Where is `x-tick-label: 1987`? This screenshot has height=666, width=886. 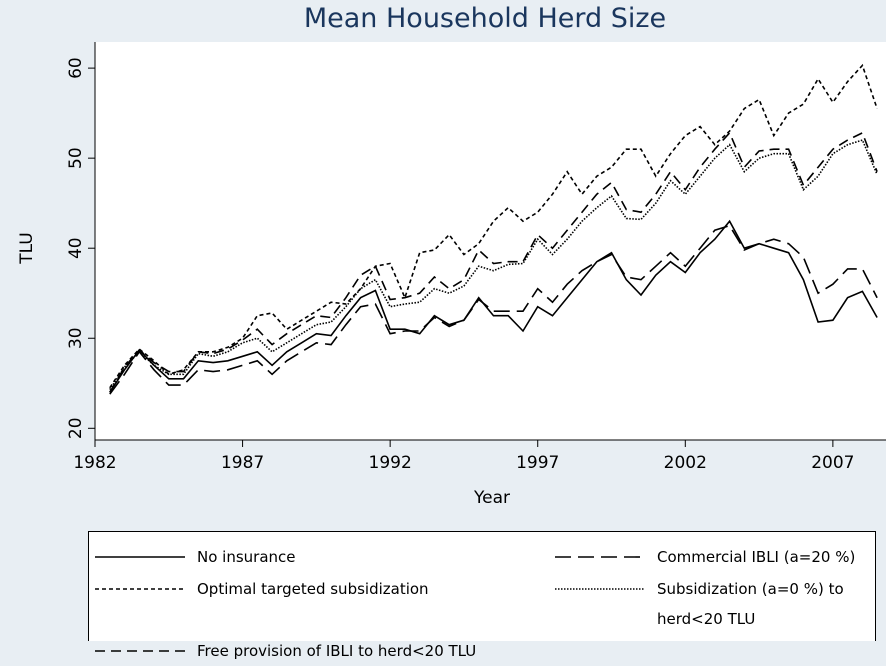 x-tick-label: 1987 is located at coordinates (242, 463).